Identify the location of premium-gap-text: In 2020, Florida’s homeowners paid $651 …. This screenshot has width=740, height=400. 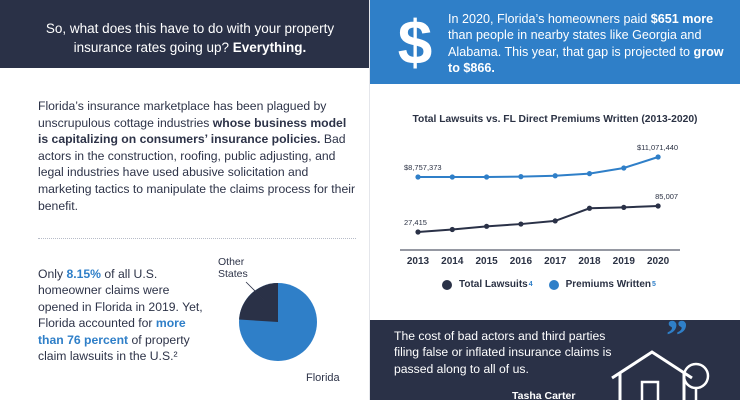
(586, 43).